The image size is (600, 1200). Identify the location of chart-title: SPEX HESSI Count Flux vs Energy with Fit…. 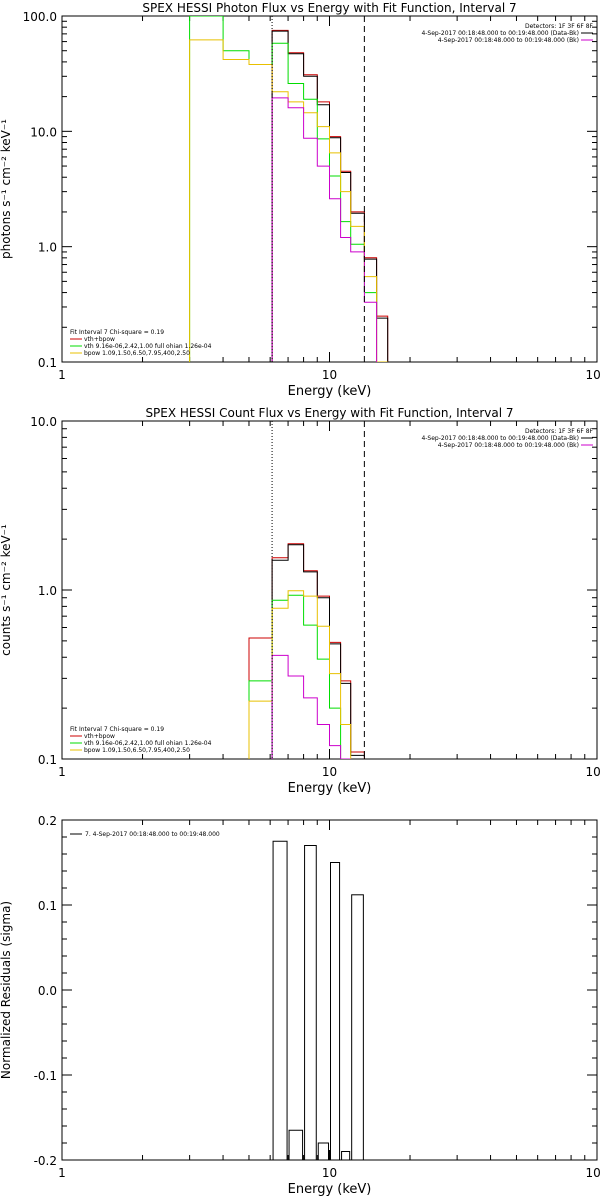
(329, 413).